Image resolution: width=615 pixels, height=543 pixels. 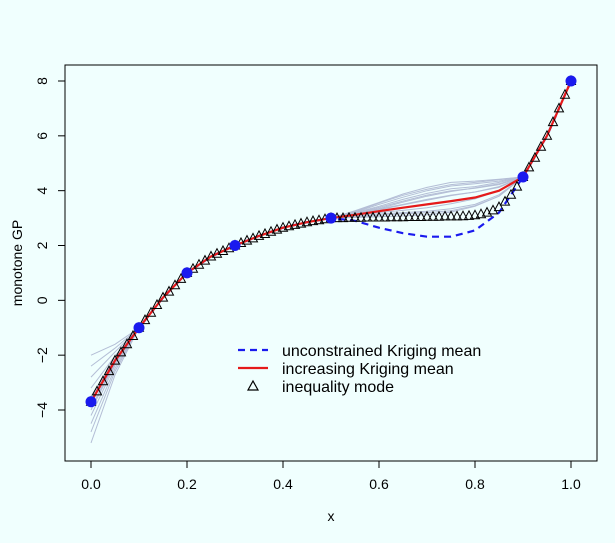 What do you see at coordinates (283, 484) in the screenshot?
I see `x-tick-label-2: 0.4` at bounding box center [283, 484].